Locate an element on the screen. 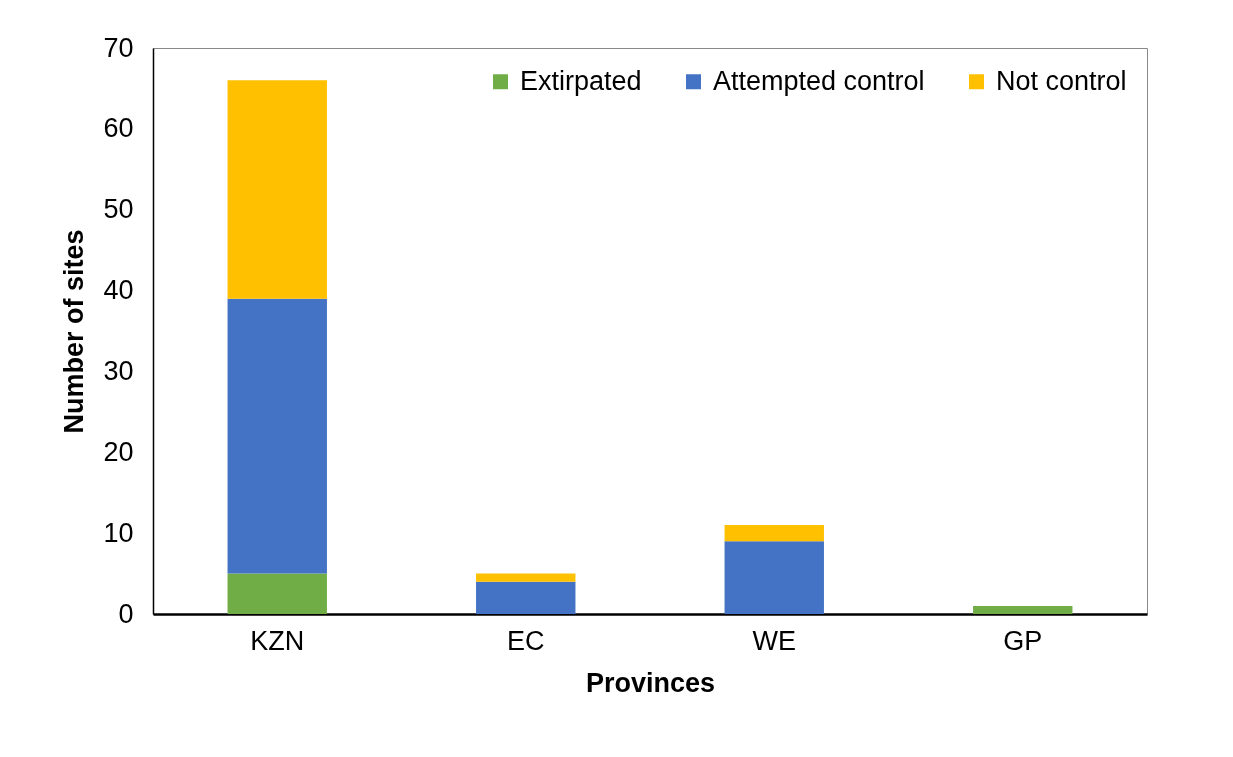 The width and height of the screenshot is (1233, 757). y-axis-title: Number of sites is located at coordinates (74, 331).